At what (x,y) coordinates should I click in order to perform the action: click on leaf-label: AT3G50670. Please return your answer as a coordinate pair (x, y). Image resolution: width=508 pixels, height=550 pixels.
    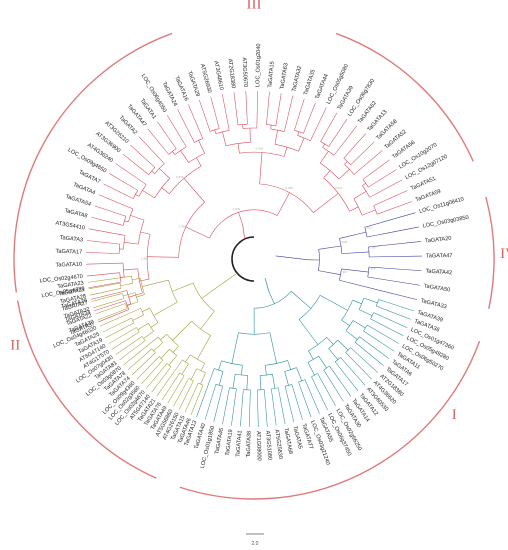
    Looking at the image, I should click on (244, 72).